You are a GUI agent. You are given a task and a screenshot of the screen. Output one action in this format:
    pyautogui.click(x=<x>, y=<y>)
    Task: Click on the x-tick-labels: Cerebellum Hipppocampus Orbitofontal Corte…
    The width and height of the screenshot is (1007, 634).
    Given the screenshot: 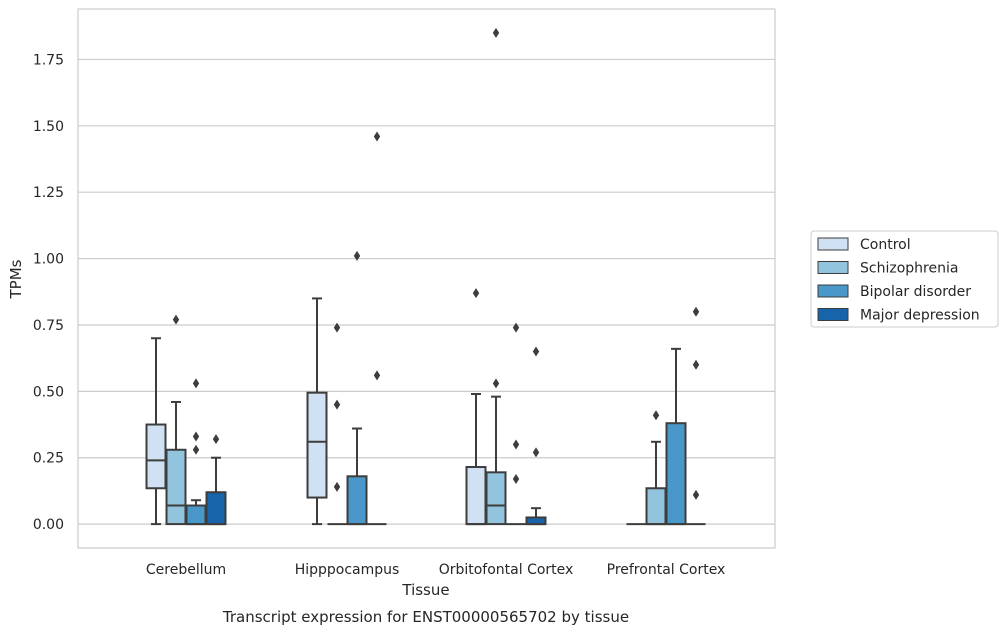 What is the action you would take?
    pyautogui.click(x=435, y=570)
    